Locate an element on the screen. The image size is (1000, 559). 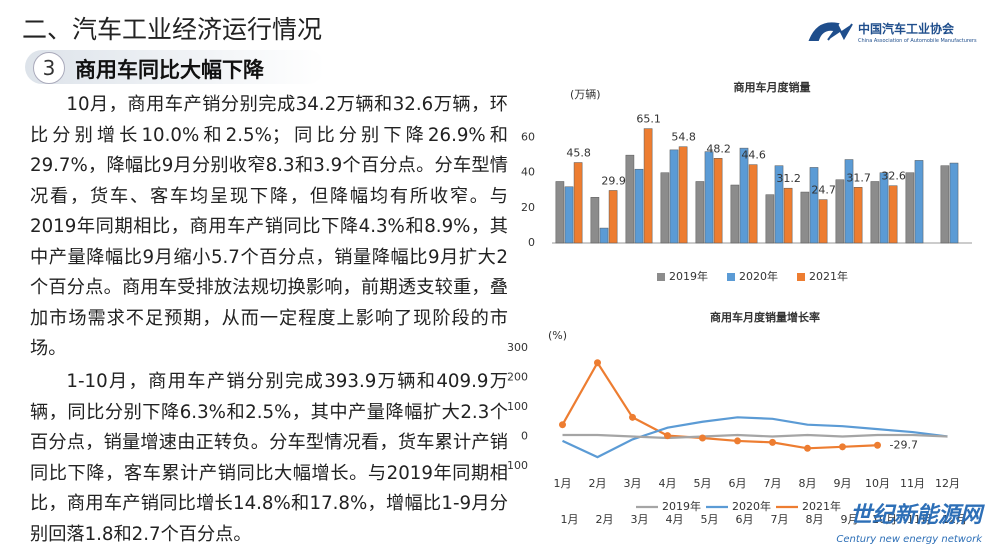
y-tick-label: 60 is located at coordinates (528, 137).